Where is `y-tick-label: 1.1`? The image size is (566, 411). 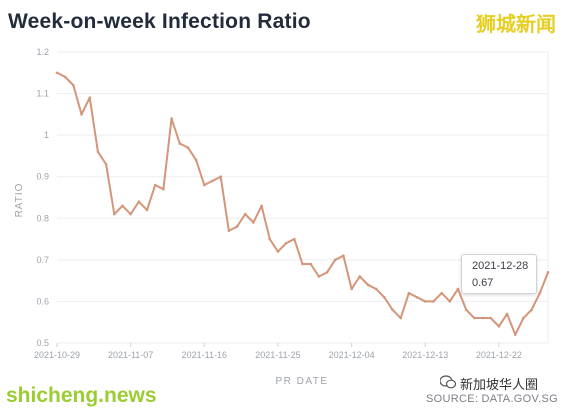 y-tick-label: 1.1 is located at coordinates (42, 94).